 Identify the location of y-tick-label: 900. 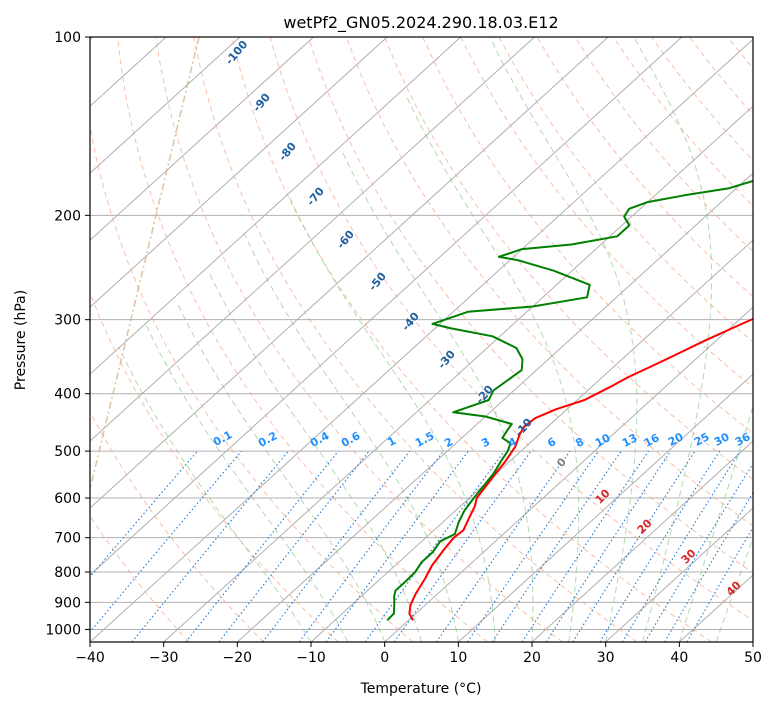
(67, 603).